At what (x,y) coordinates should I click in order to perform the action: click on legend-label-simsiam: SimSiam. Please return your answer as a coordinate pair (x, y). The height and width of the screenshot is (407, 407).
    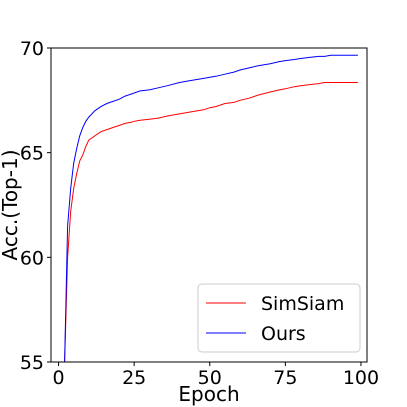
    Looking at the image, I should click on (302, 304).